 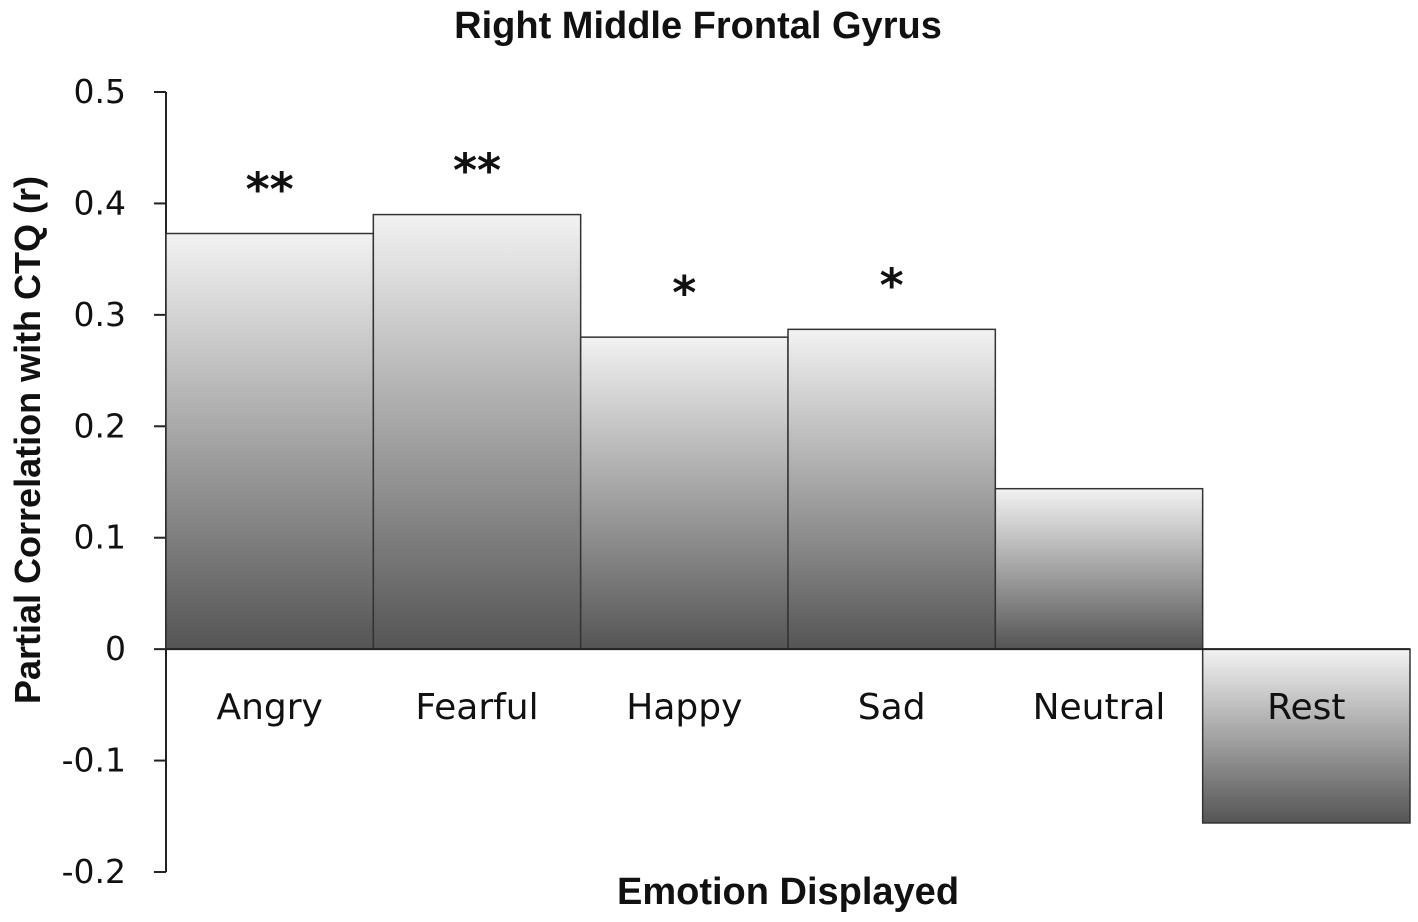 What do you see at coordinates (94, 871) in the screenshot?
I see `y-tick-label: -0.2` at bounding box center [94, 871].